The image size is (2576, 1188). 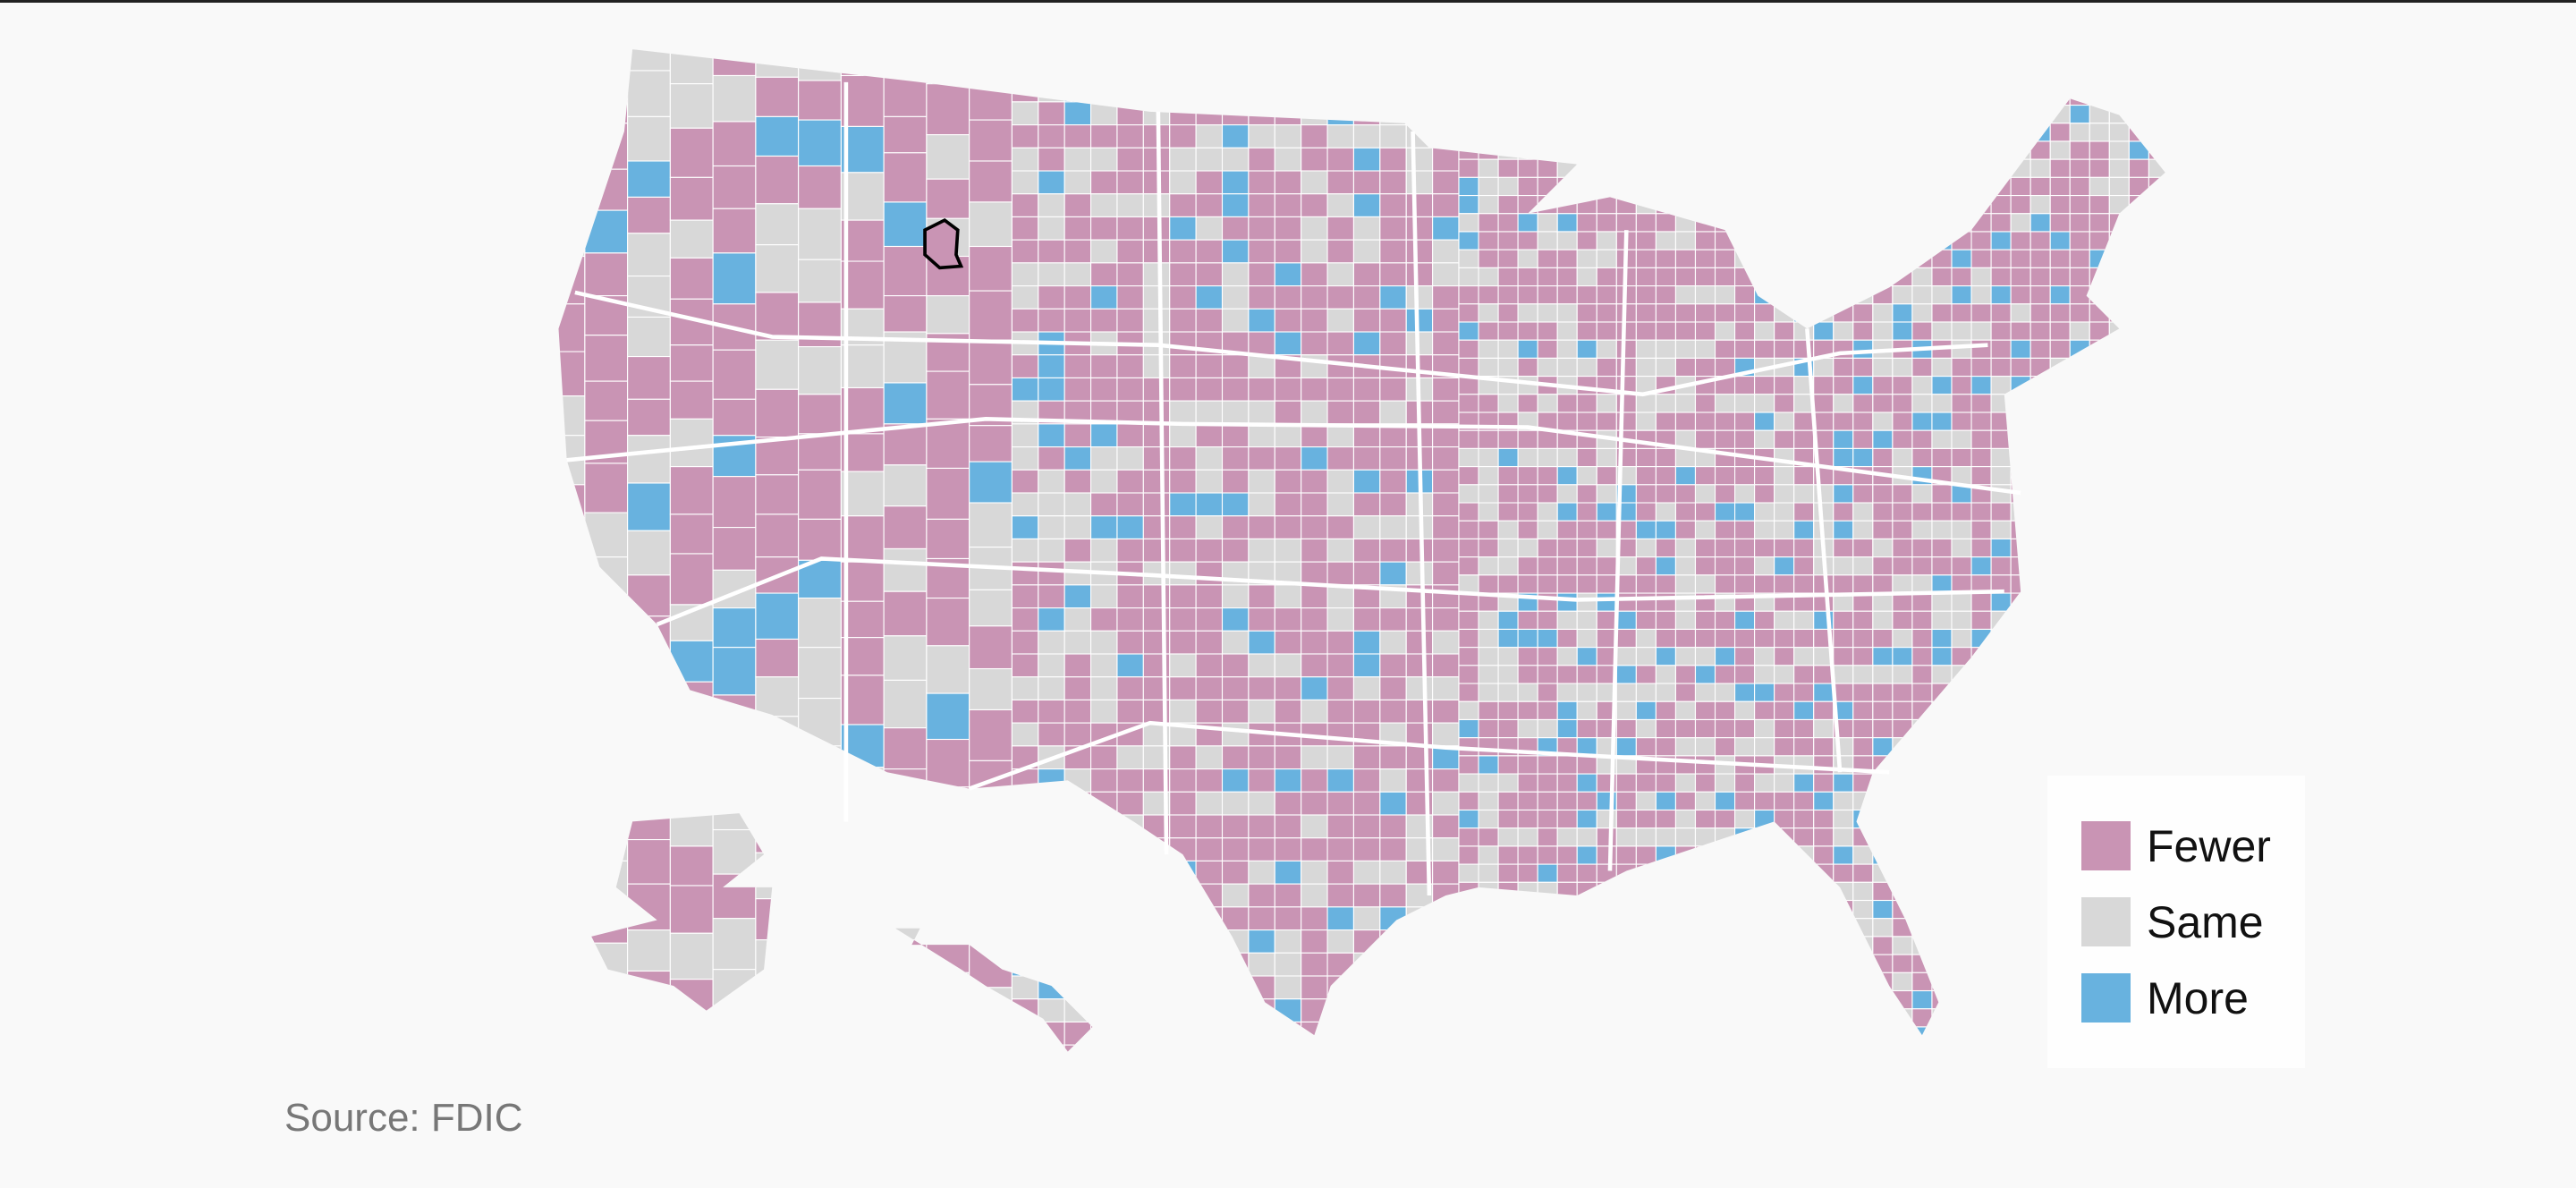 What do you see at coordinates (2106, 845) in the screenshot?
I see `legend-swatch` at bounding box center [2106, 845].